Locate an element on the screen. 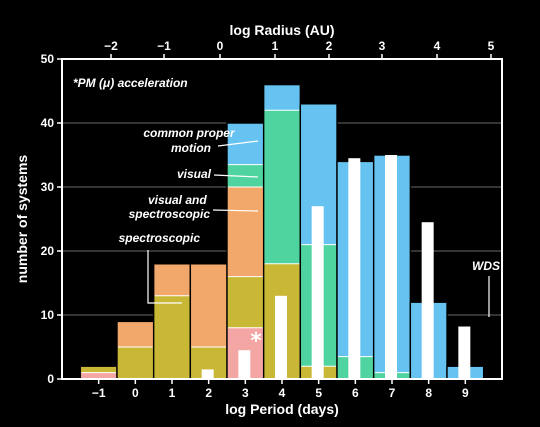 The height and width of the screenshot is (427, 540). bar-1-visual-and-spectroscopic is located at coordinates (135, 334).